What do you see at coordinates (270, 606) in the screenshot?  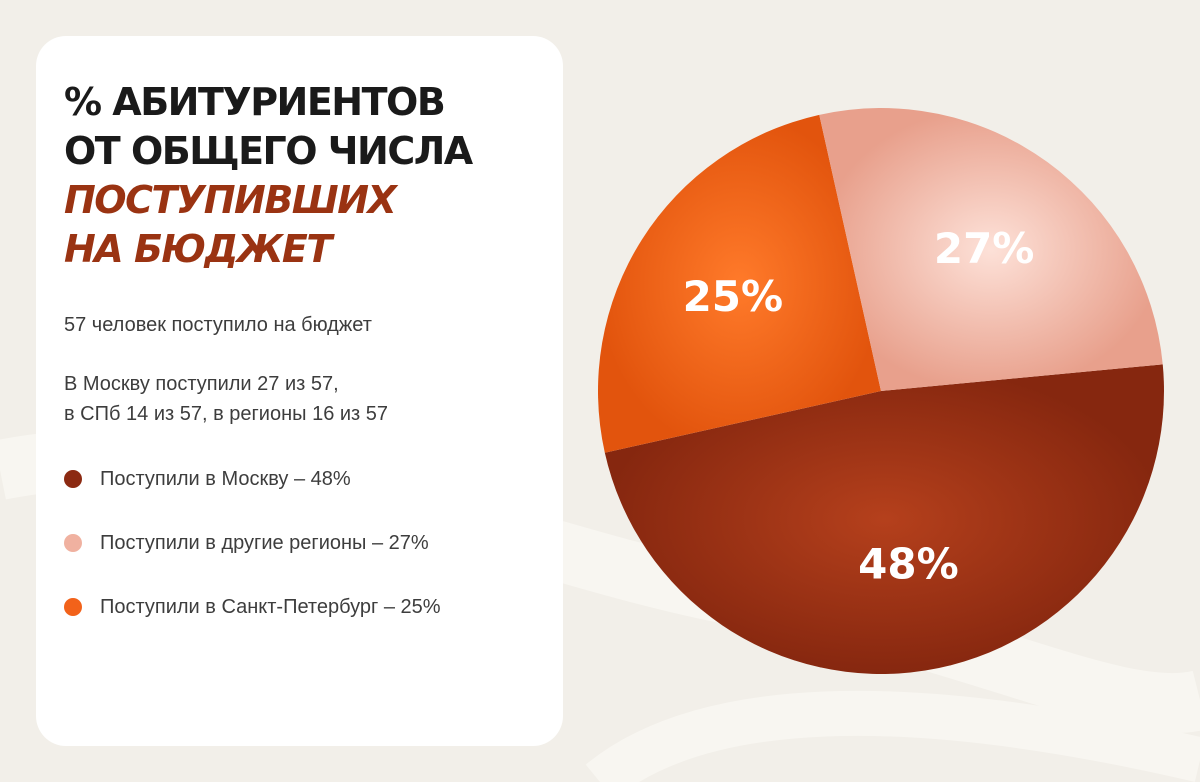 I see `legend-label-spb: Поступили в Санкт-Петербург – 25%` at bounding box center [270, 606].